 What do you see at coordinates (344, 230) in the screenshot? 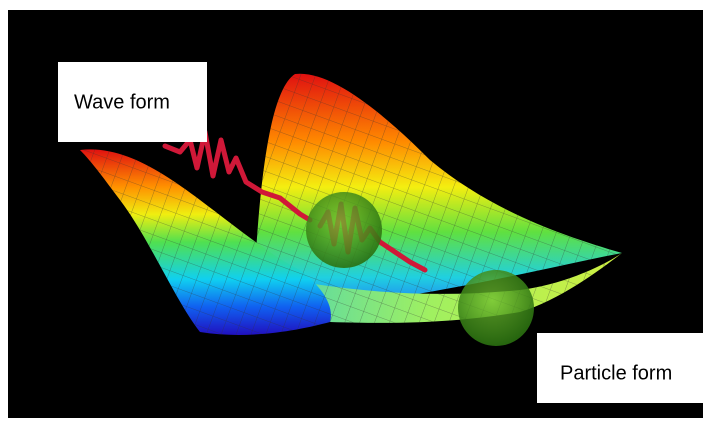
I see `sphere-wave` at bounding box center [344, 230].